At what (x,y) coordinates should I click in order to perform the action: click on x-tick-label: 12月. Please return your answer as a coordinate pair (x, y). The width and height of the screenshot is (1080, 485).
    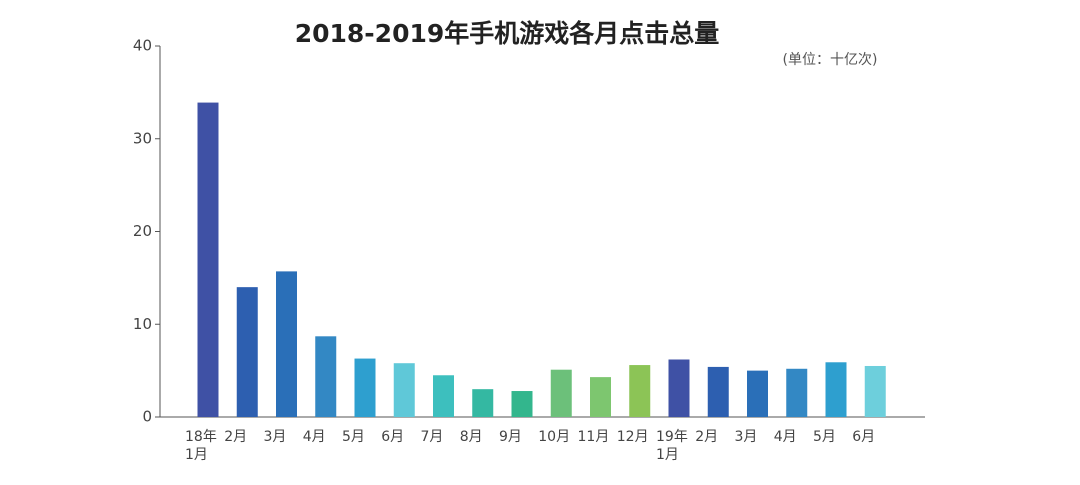
    Looking at the image, I should click on (632, 437).